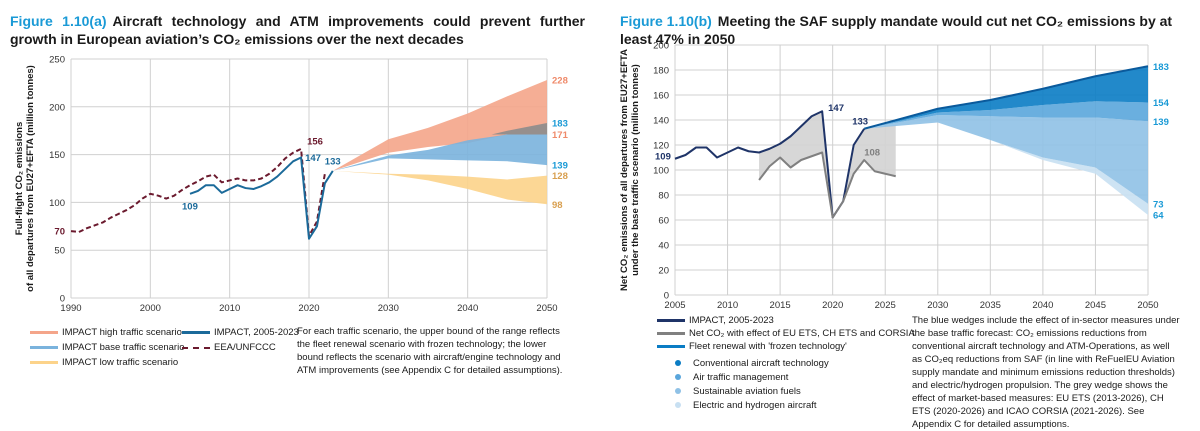  What do you see at coordinates (560, 81) in the screenshot?
I see `data-label: 228` at bounding box center [560, 81].